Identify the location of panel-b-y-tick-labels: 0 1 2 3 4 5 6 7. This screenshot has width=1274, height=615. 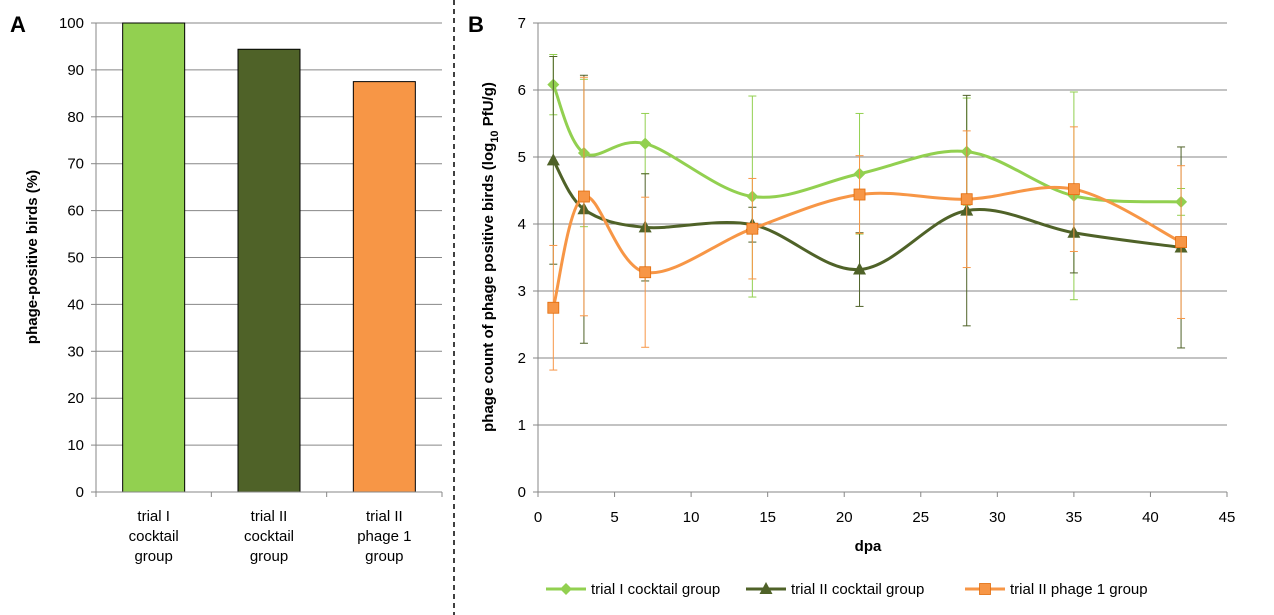
(522, 258).